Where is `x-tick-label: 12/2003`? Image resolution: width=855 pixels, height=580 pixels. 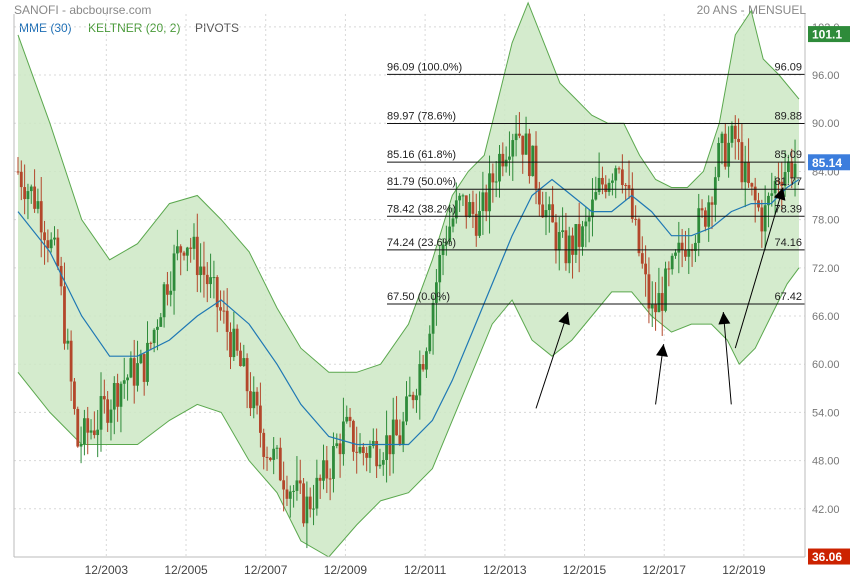
x-tick-label: 12/2003 is located at coordinates (107, 570).